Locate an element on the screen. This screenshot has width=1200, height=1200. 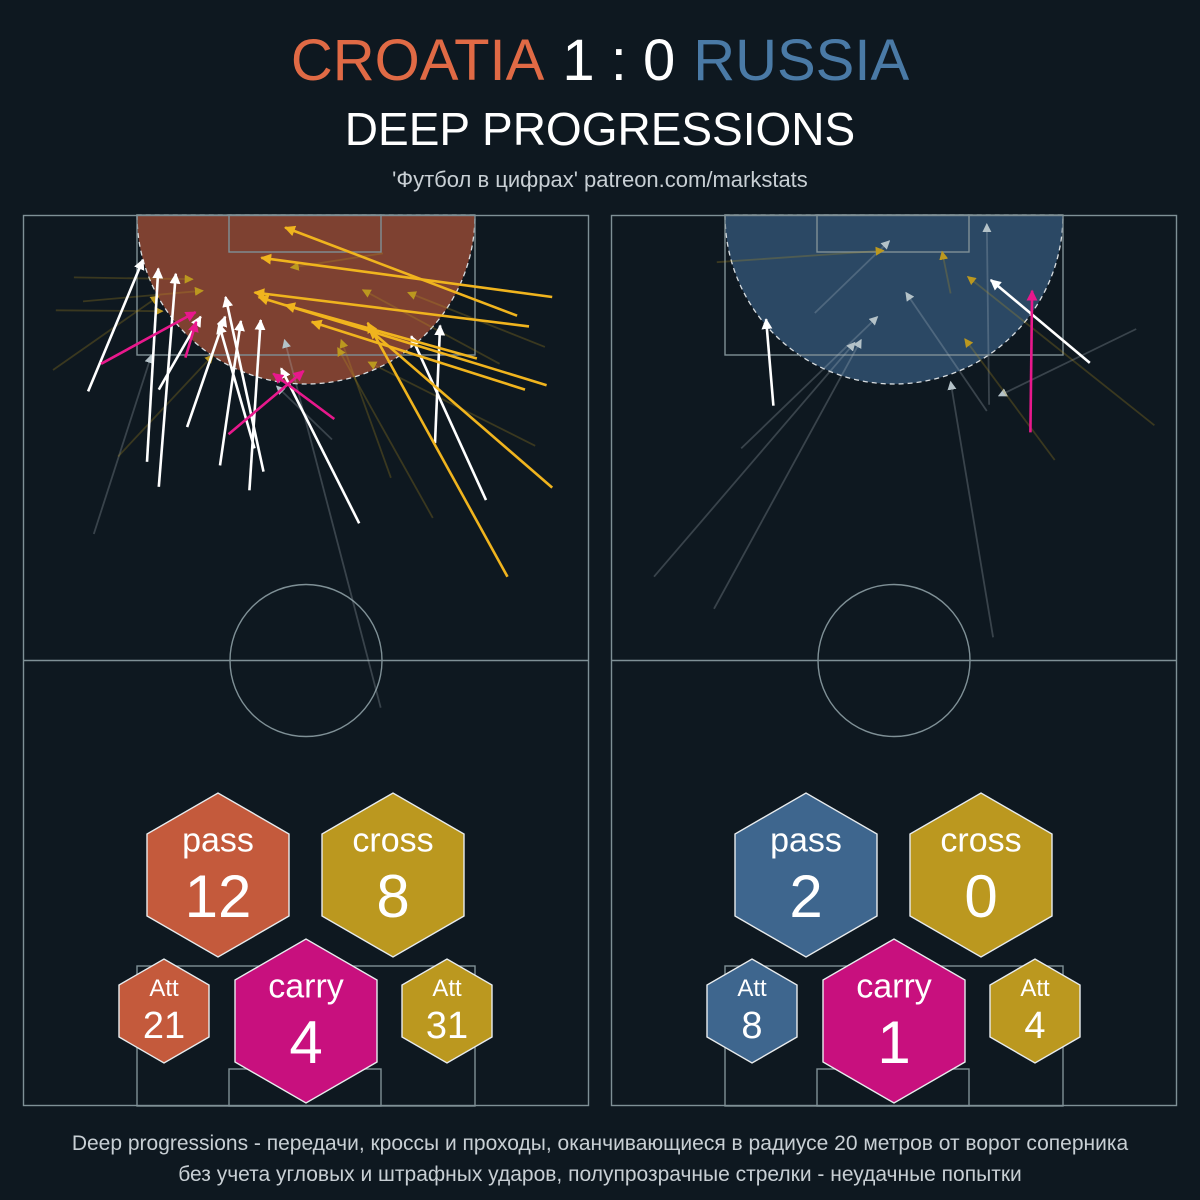
away-team-name: RUSSIA is located at coordinates (801, 60).